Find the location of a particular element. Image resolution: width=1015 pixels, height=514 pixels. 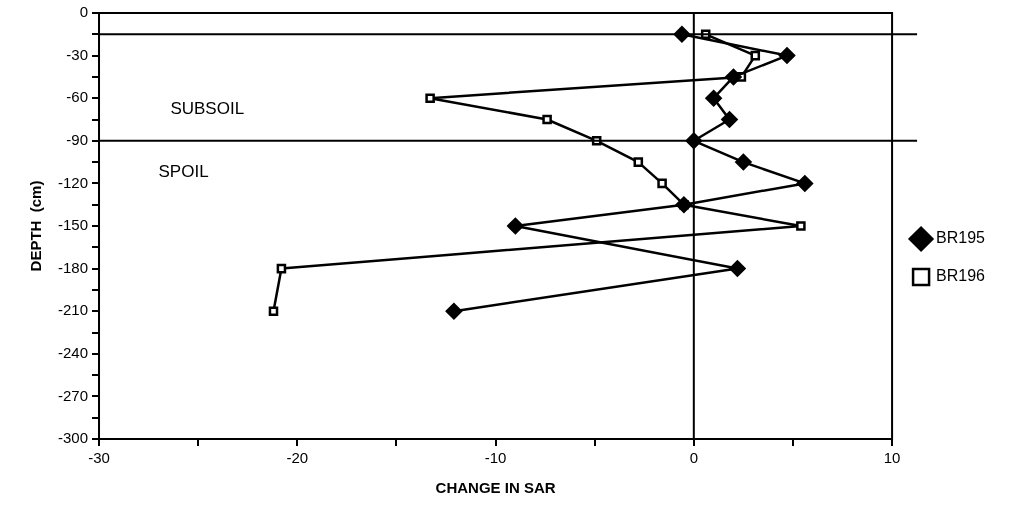

x-tick-label: 10 is located at coordinates (892, 458).